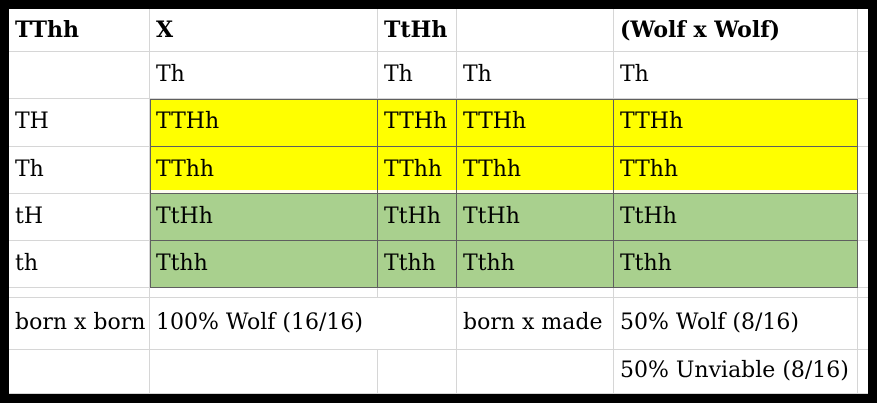  What do you see at coordinates (79, 123) in the screenshot?
I see `gamete-row-label-cell: TH` at bounding box center [79, 123].